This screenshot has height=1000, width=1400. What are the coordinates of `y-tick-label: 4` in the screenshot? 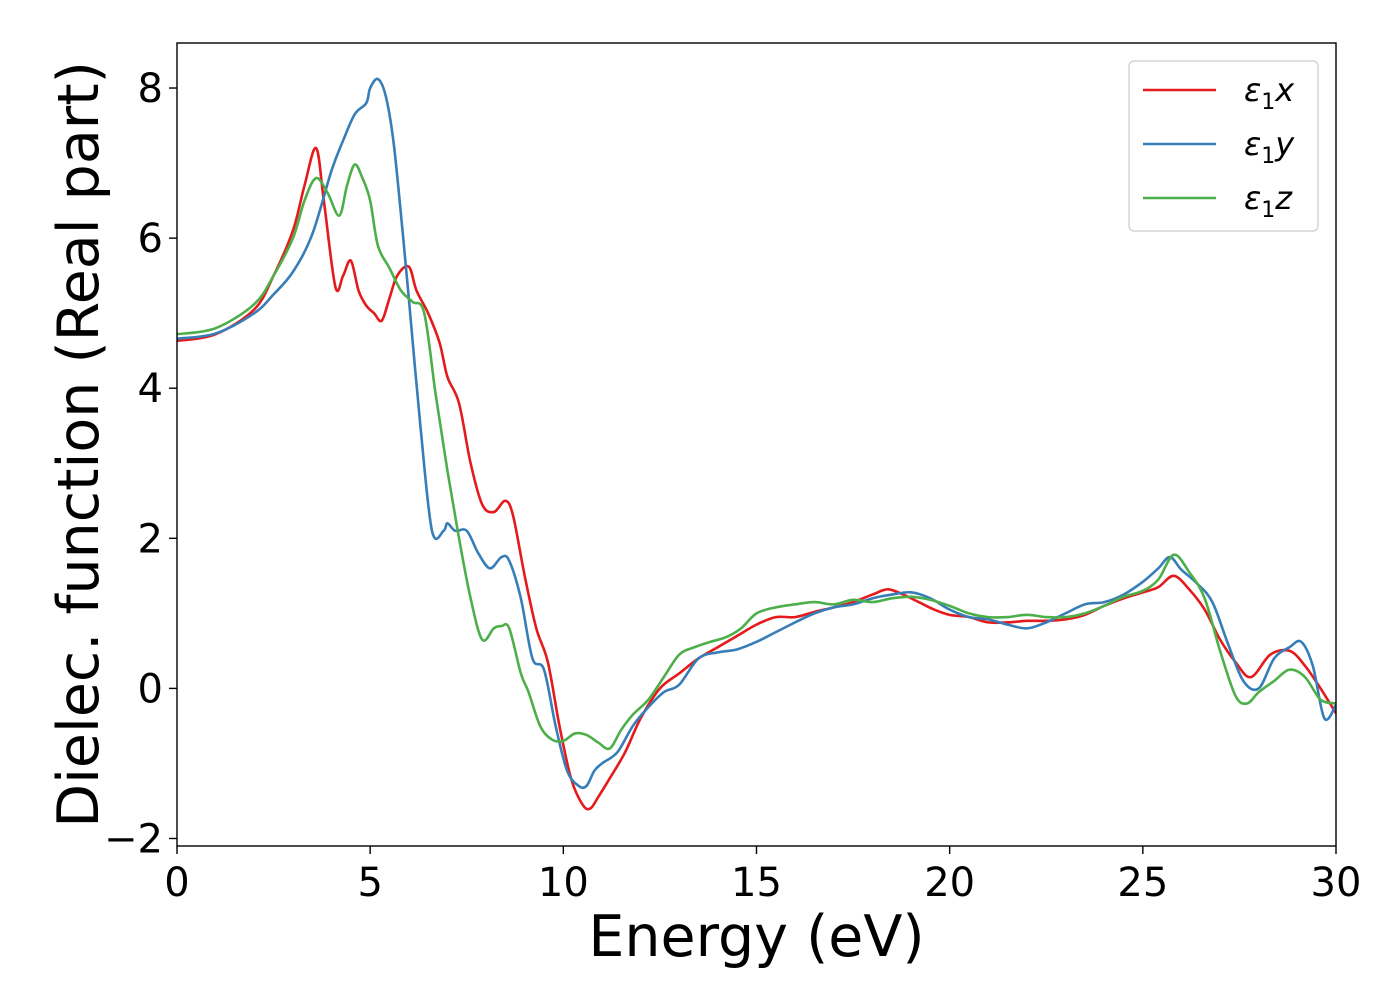 It's located at (150, 389).